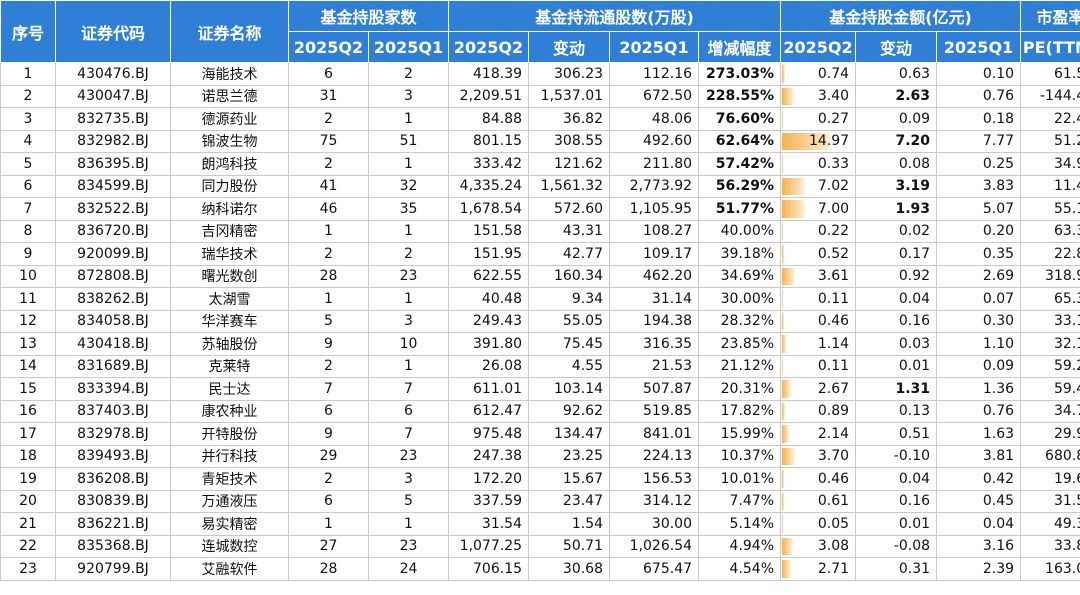  What do you see at coordinates (979, 366) in the screenshot?
I see `cell-amount-q1: 0.09` at bounding box center [979, 366].